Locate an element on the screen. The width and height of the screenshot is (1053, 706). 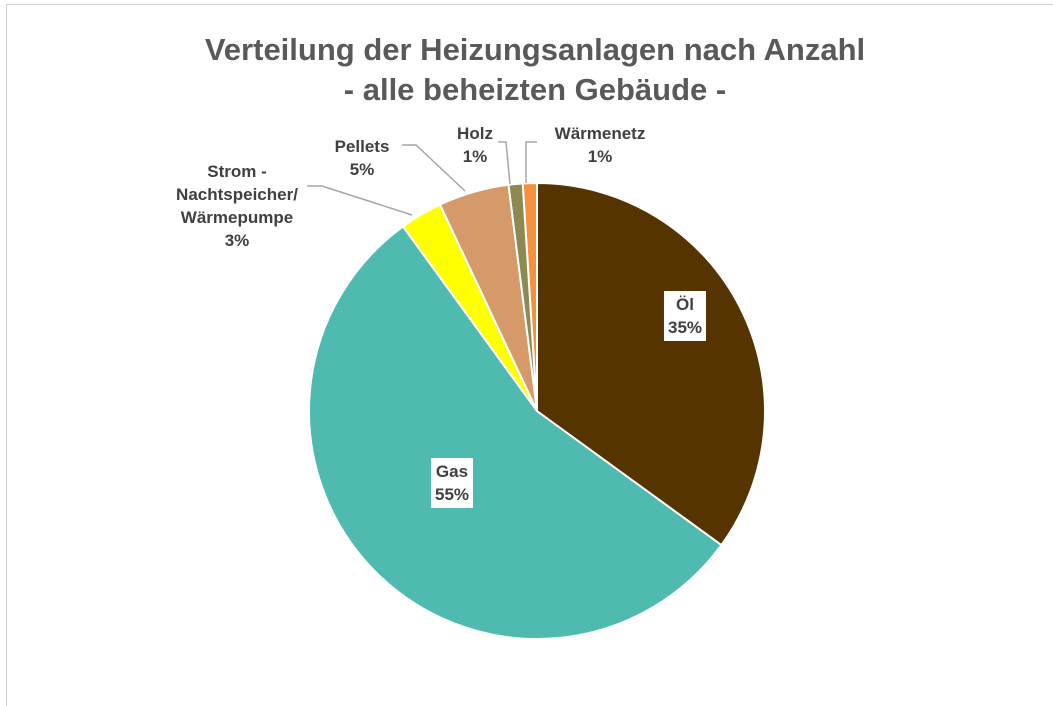
leader-lines is located at coordinates (422, 178).